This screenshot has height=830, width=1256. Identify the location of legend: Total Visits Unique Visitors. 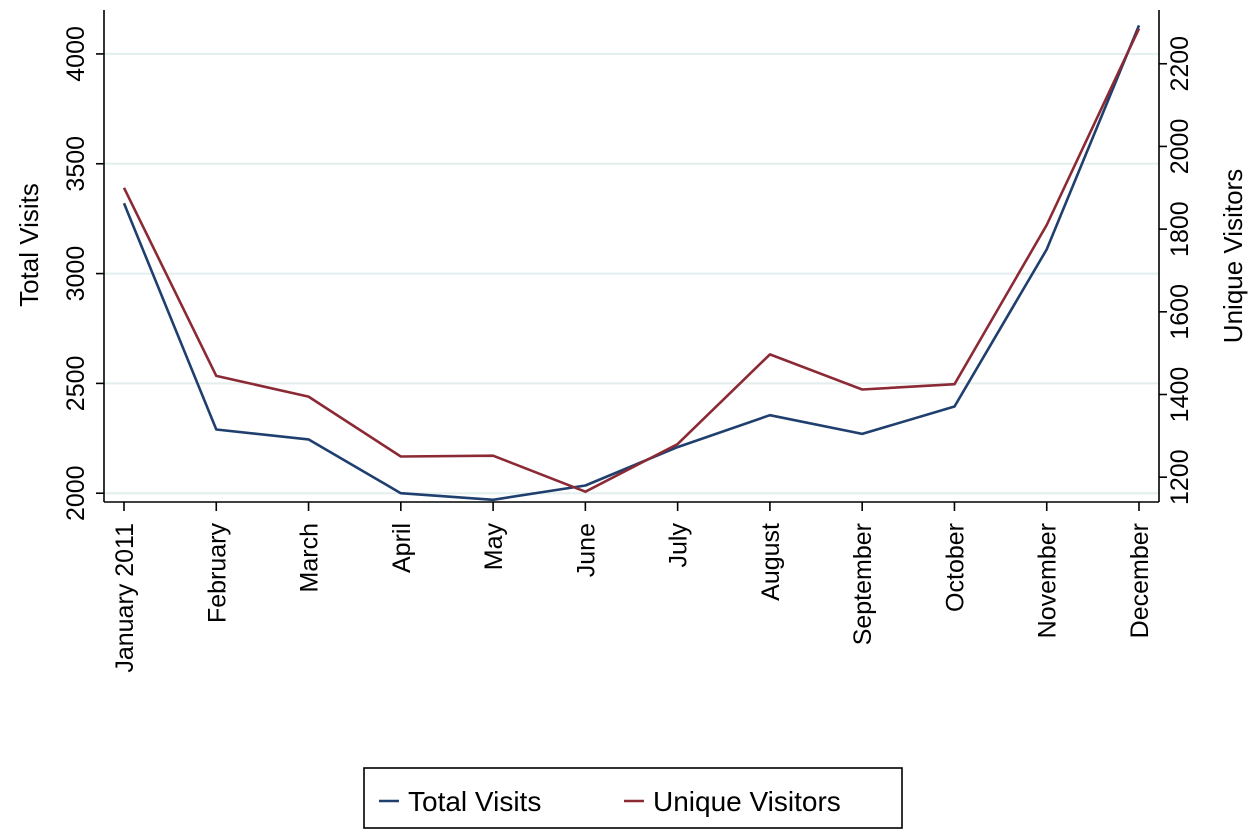
(633, 798).